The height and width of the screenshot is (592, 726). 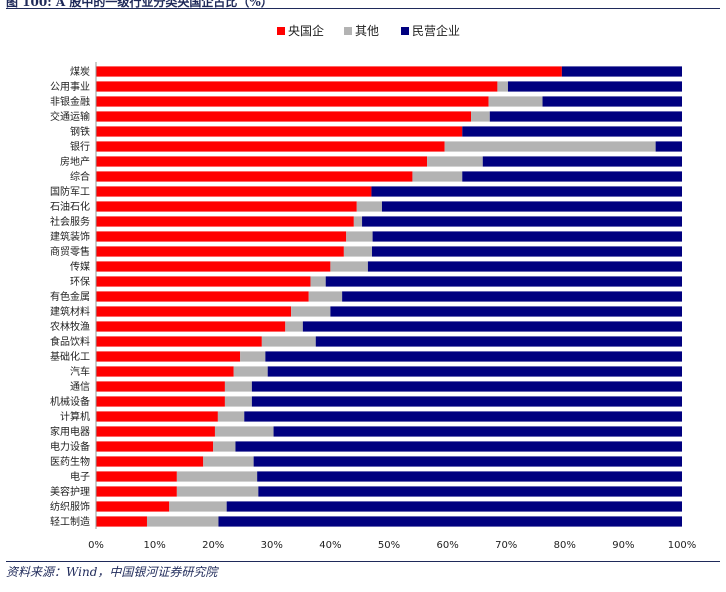 What do you see at coordinates (70, 401) in the screenshot?
I see `category-label: 机械设备` at bounding box center [70, 401].